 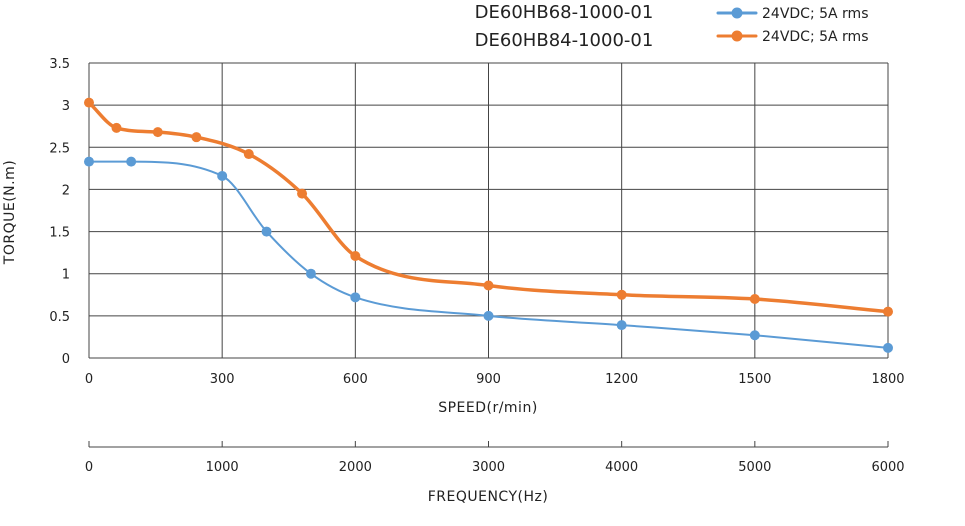 What do you see at coordinates (495, 458) in the screenshot?
I see `frequency-axis: 0 1000 2000 3000 4000 5000 6000` at bounding box center [495, 458].